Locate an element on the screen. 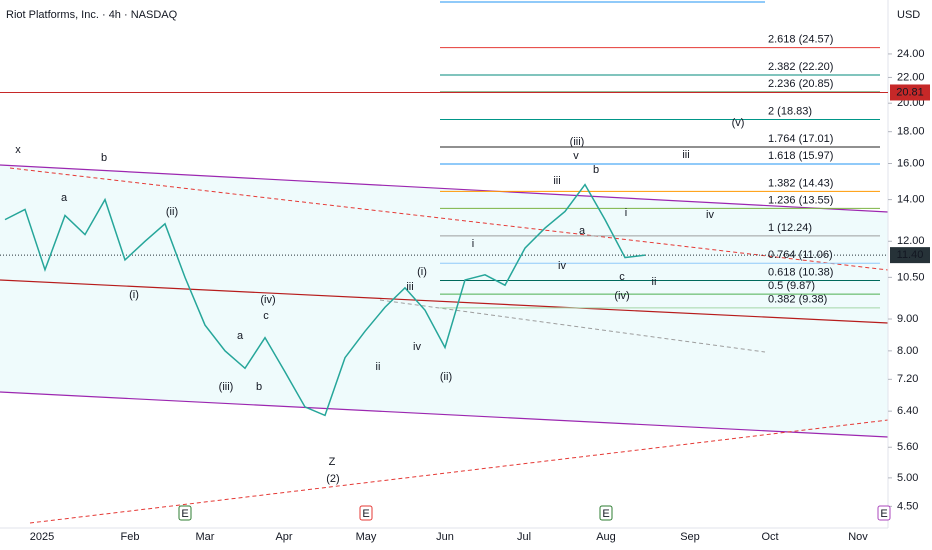  x-tick-label: Apr is located at coordinates (283, 537).